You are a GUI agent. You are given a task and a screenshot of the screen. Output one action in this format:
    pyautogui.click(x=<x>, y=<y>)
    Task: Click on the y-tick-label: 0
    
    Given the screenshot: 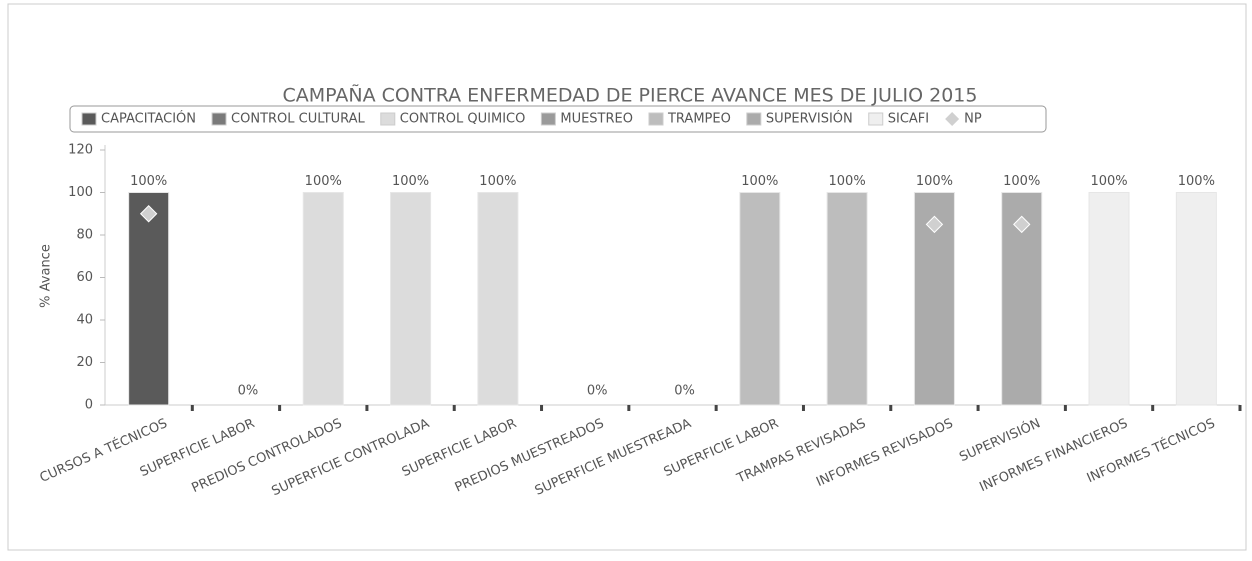 What is the action you would take?
    pyautogui.click(x=89, y=405)
    